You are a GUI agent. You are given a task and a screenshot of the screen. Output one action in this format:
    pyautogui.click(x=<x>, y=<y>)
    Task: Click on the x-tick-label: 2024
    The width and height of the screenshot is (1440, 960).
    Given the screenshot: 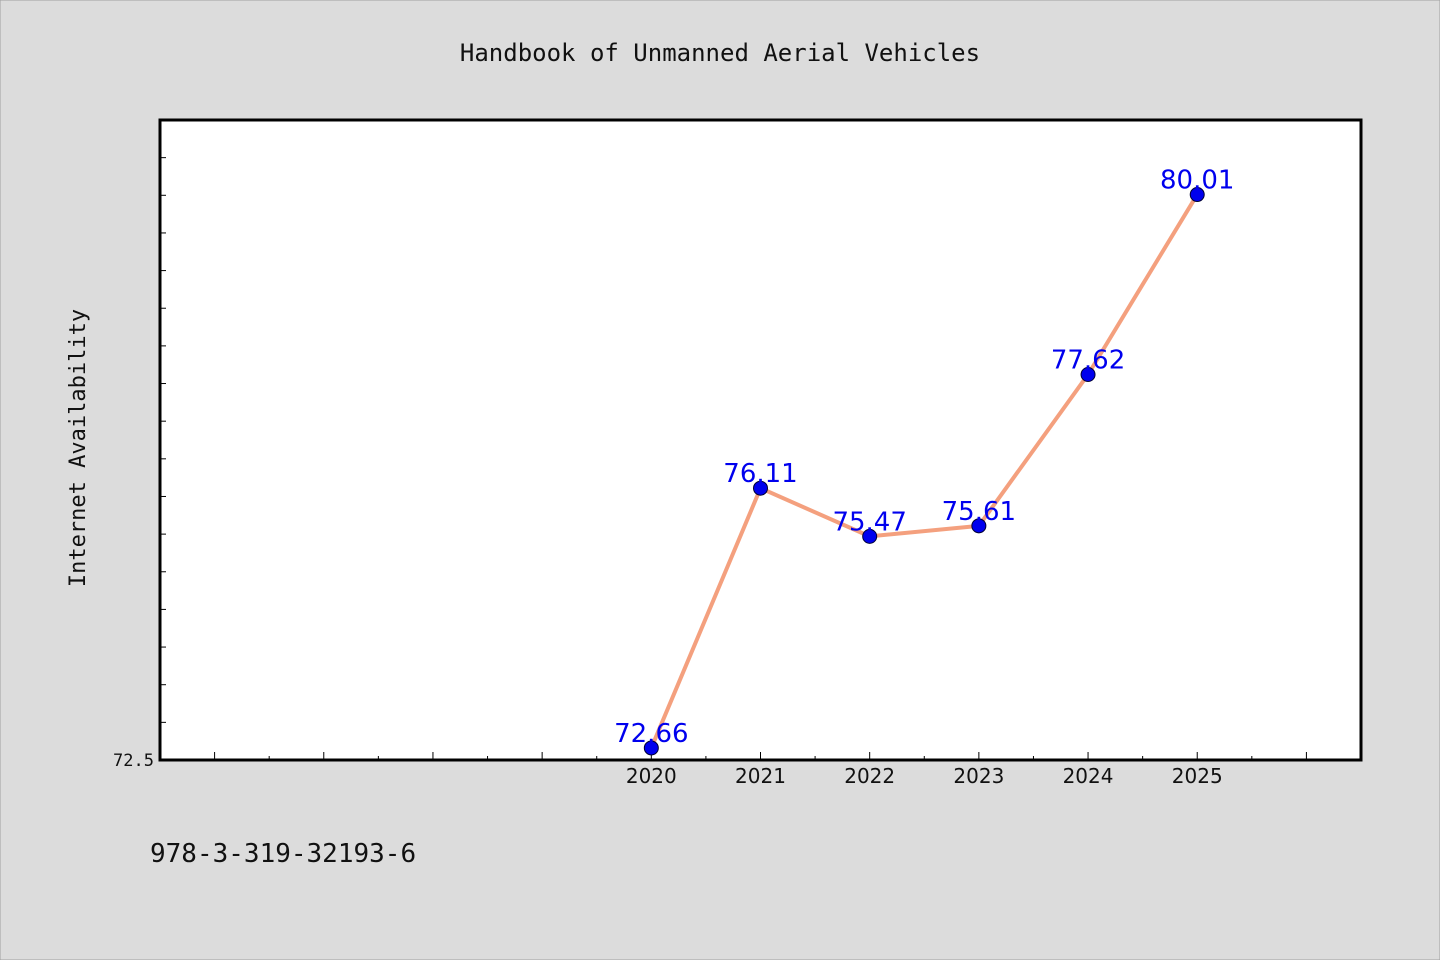 What is the action you would take?
    pyautogui.click(x=1088, y=776)
    